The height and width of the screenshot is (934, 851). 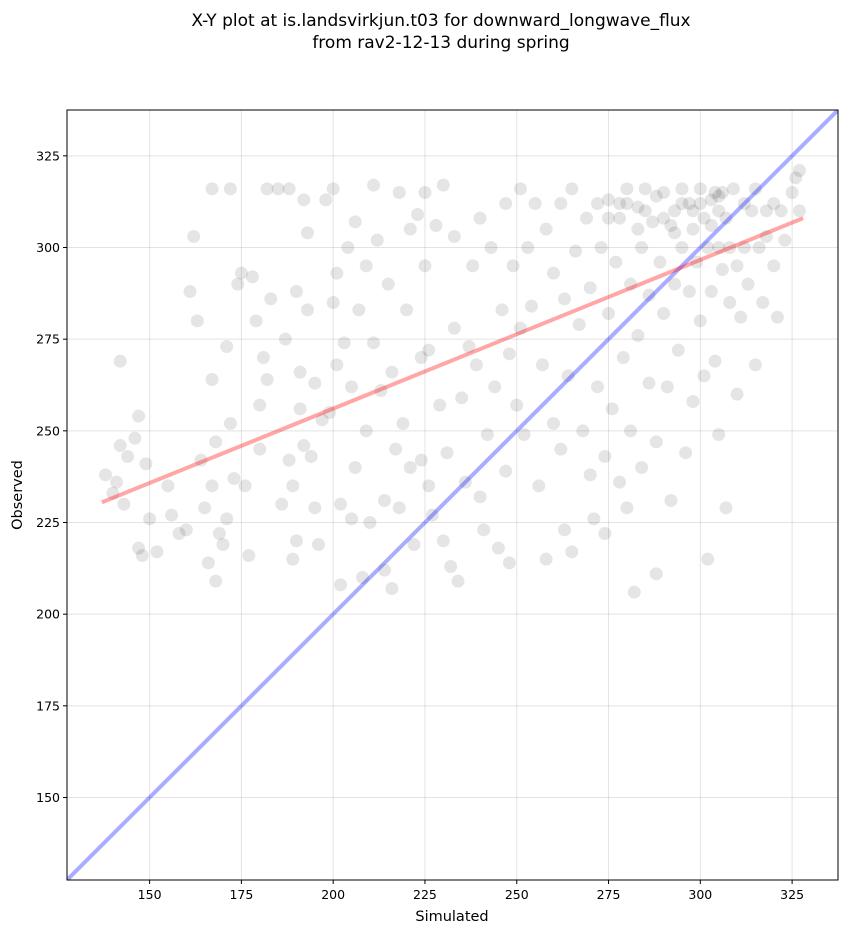 What do you see at coordinates (150, 894) in the screenshot?
I see `x-tick-label: 150` at bounding box center [150, 894].